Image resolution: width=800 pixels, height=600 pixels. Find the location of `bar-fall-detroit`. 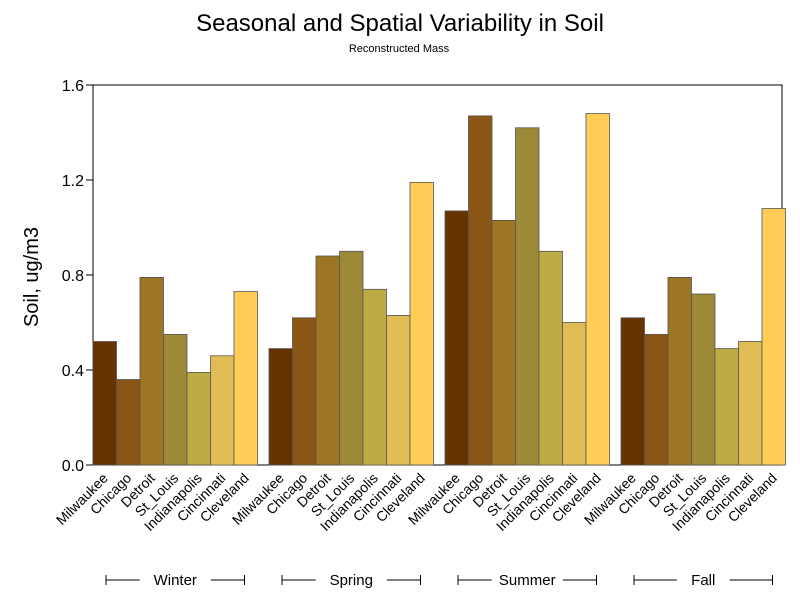

bar-fall-detroit is located at coordinates (679, 371).